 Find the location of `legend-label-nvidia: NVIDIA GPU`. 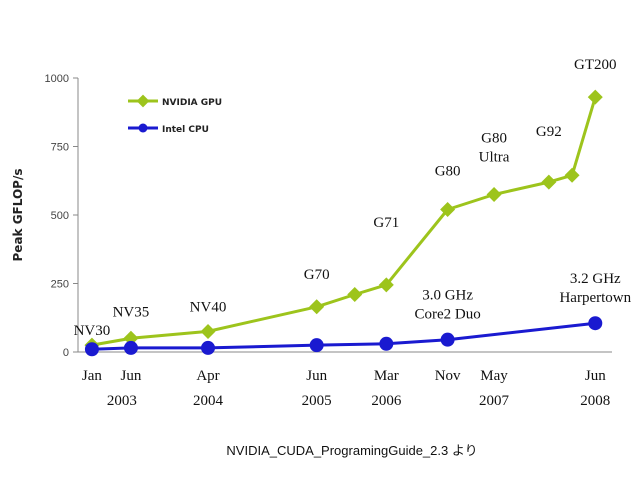

legend-label-nvidia: NVIDIA GPU is located at coordinates (192, 103).